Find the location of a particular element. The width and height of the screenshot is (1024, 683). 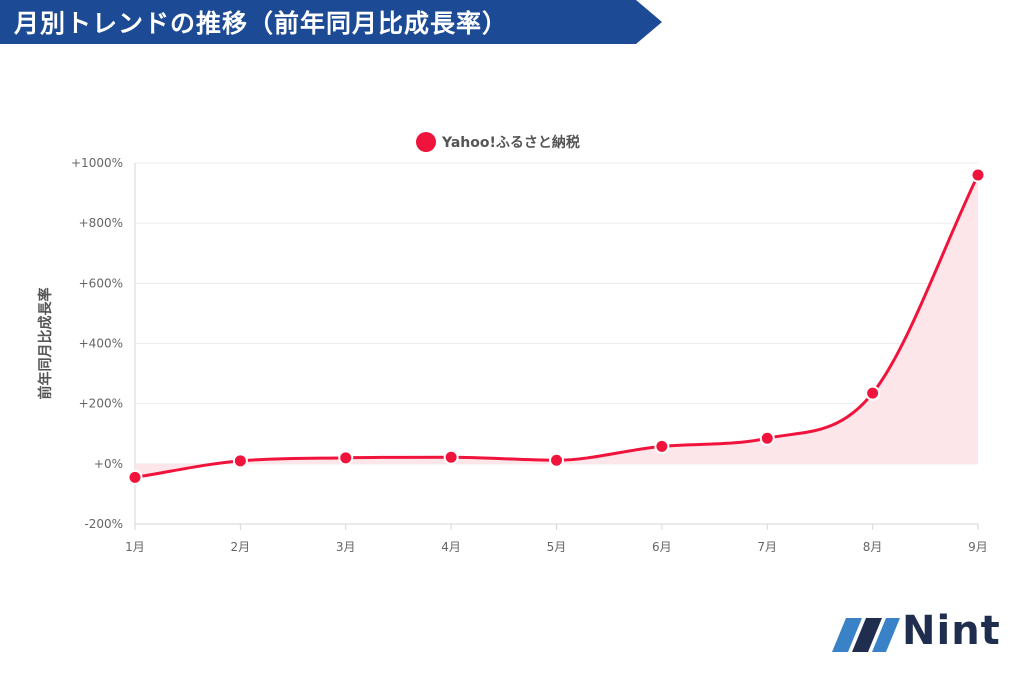

x-tick-label: 3月 is located at coordinates (346, 547).